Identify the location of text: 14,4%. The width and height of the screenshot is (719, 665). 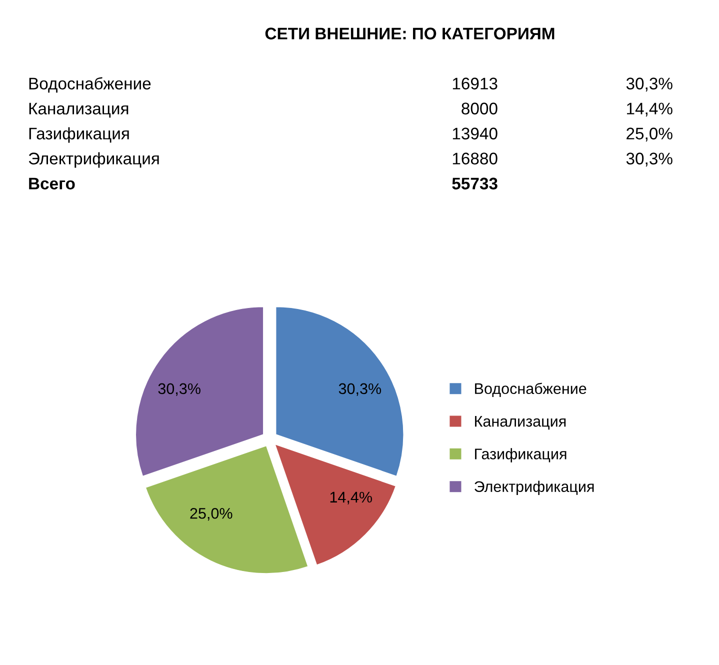
(649, 109).